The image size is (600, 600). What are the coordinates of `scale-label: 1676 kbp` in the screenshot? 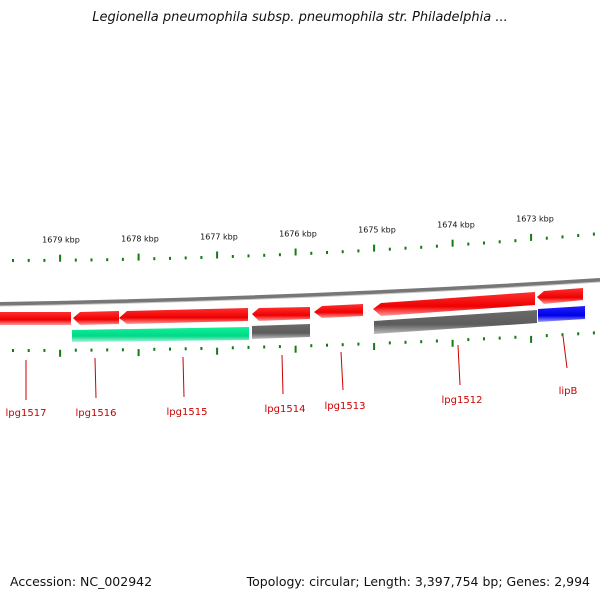 It's located at (298, 233).